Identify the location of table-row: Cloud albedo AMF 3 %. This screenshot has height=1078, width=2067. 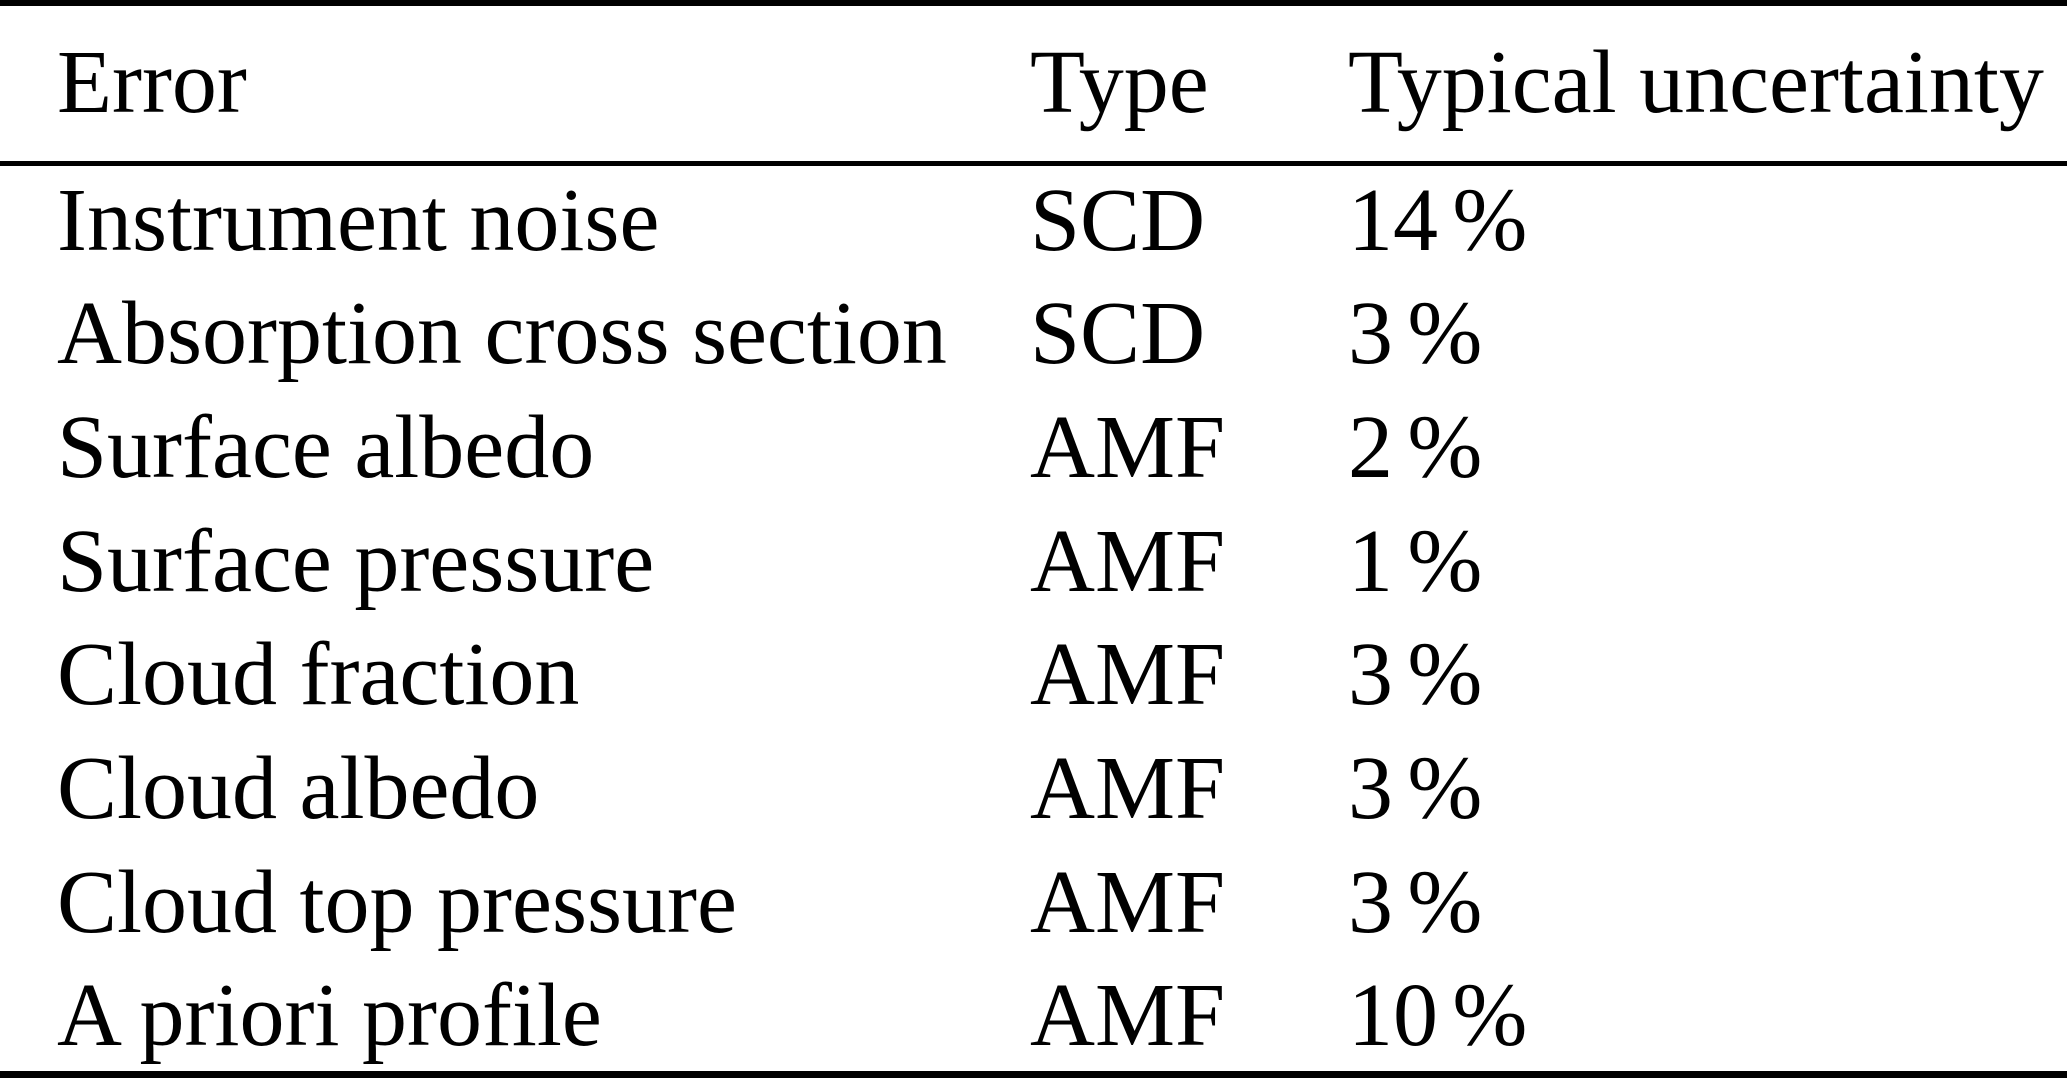
(1033, 790).